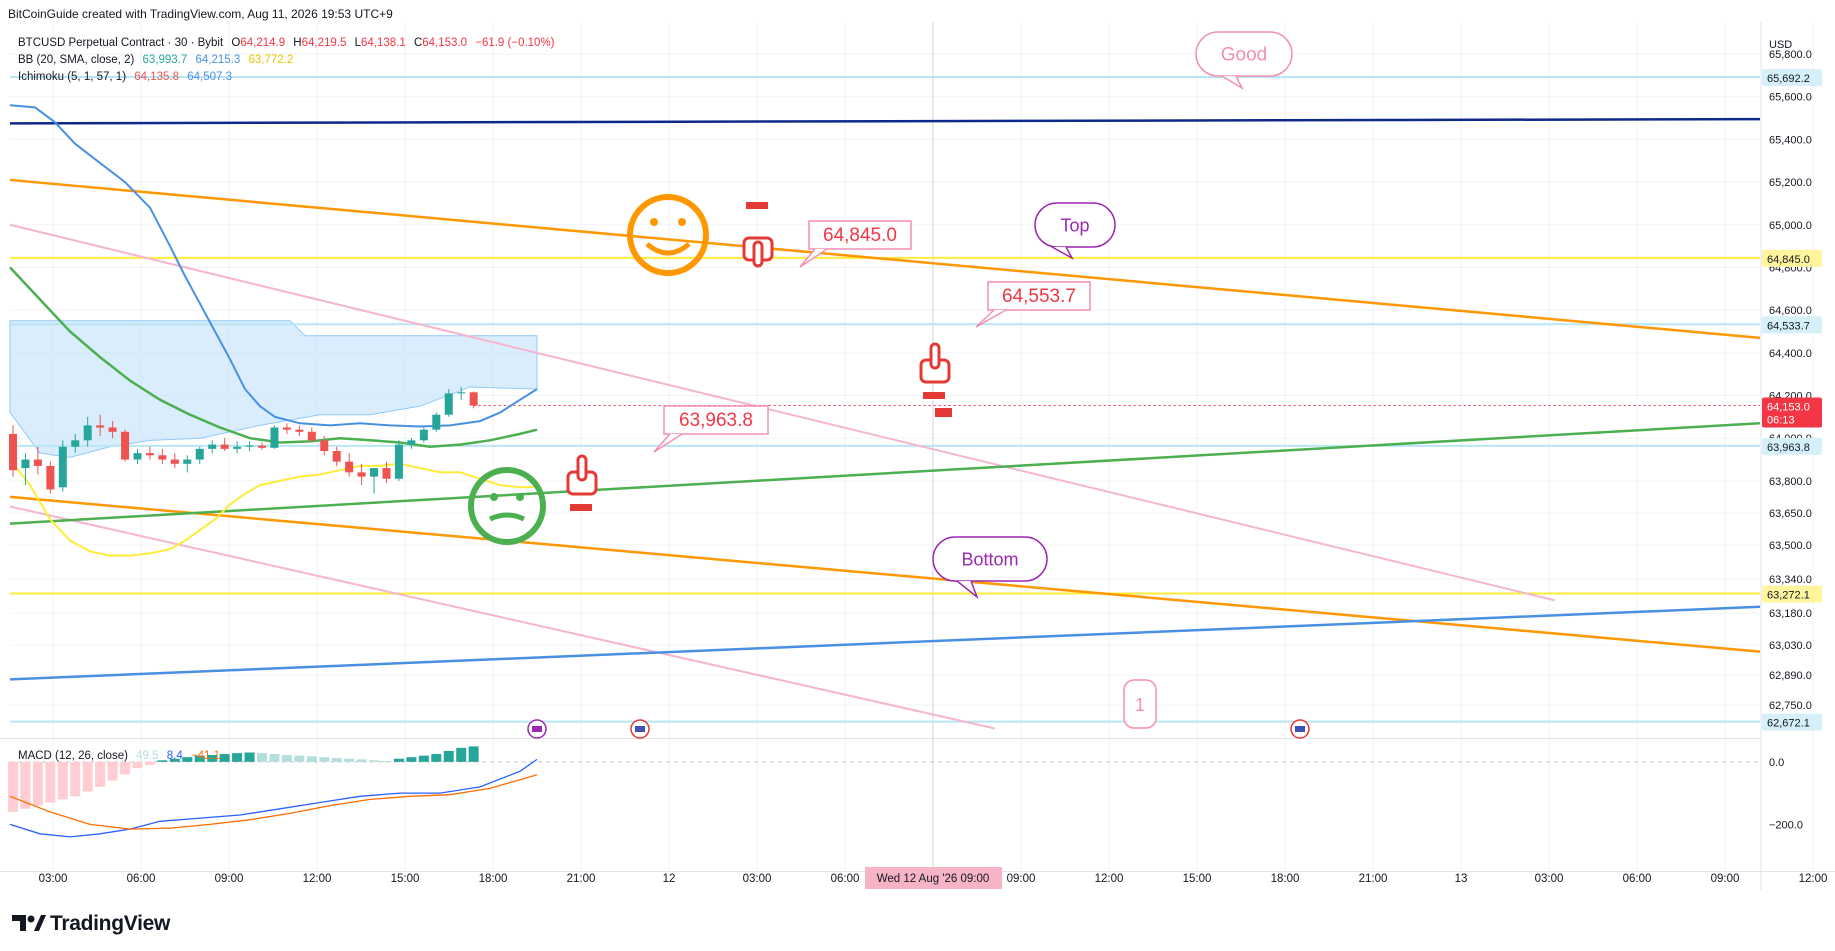 The height and width of the screenshot is (951, 1835). I want to click on macd-signal-value: −41.1, so click(205, 756).